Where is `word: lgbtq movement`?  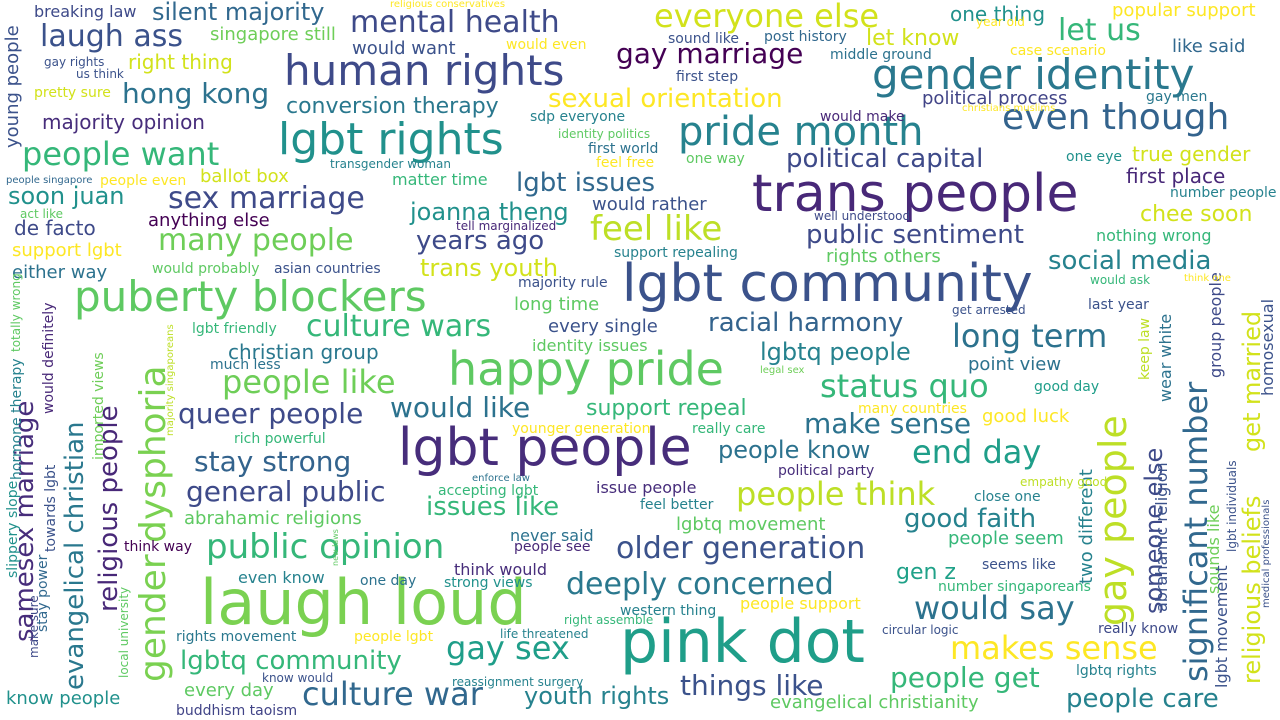
word: lgbtq movement is located at coordinates (751, 524).